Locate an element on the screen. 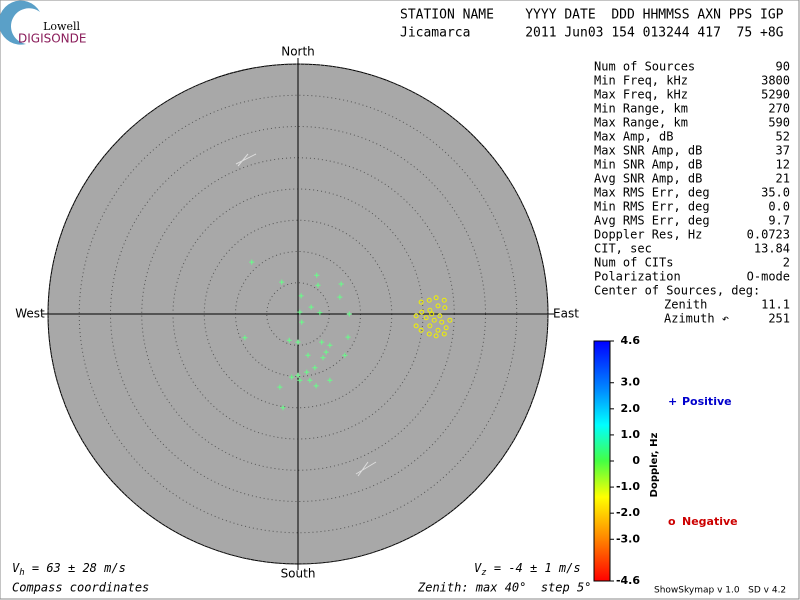 Image resolution: width=800 pixels, height=600 pixels. stat-label: Avg SNR Amp, dB is located at coordinates (648, 179).